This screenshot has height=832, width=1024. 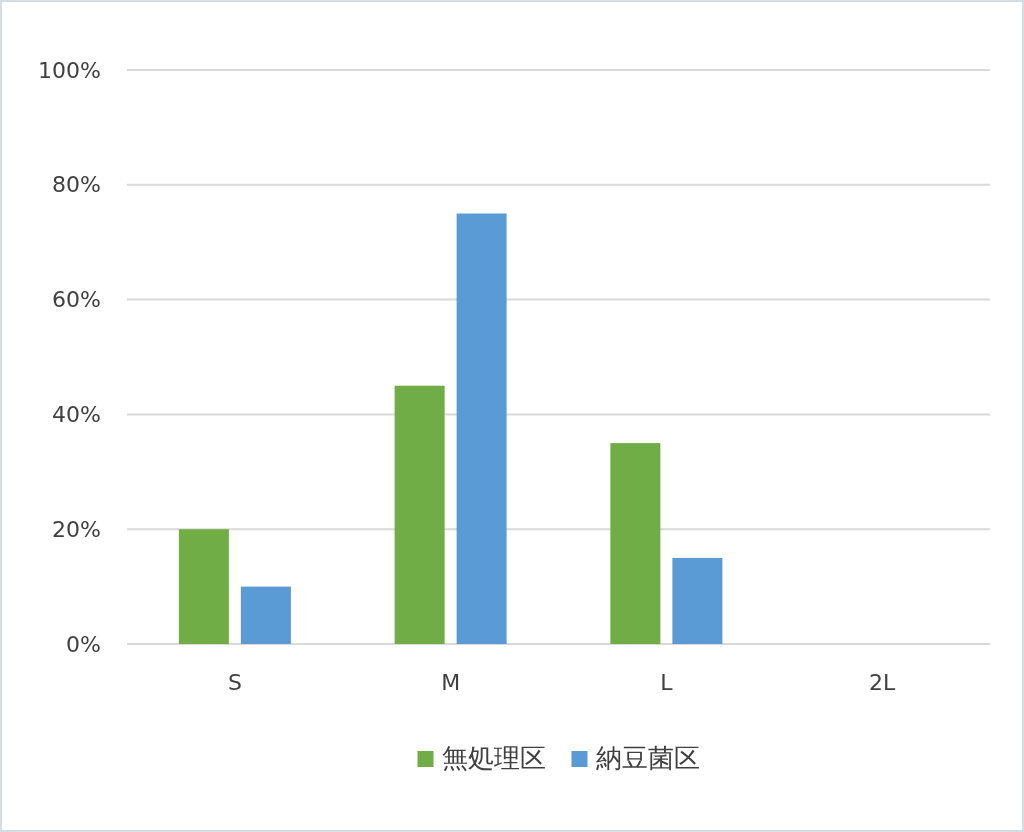 I want to click on x-tick-label: 2L, so click(x=882, y=682).